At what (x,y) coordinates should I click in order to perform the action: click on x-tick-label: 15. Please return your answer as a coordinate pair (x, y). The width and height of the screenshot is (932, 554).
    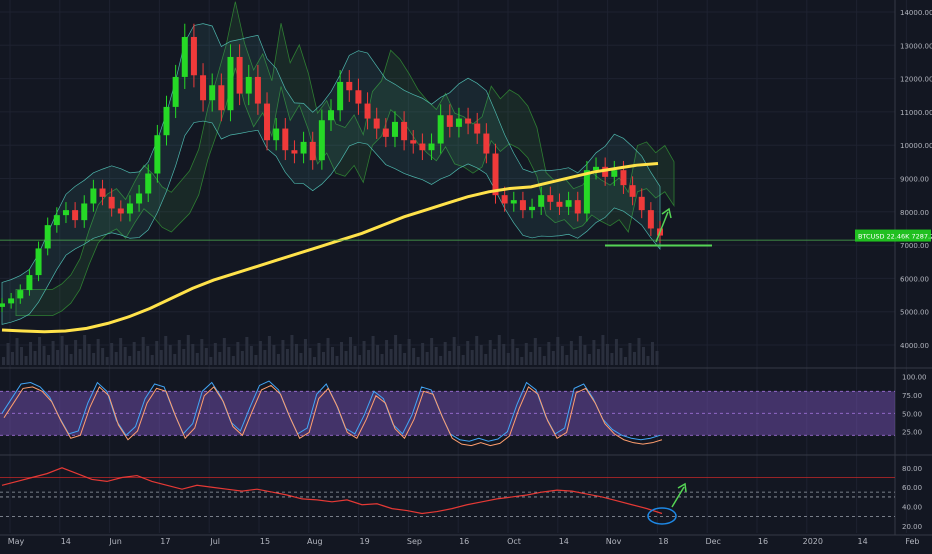
    Looking at the image, I should click on (265, 541).